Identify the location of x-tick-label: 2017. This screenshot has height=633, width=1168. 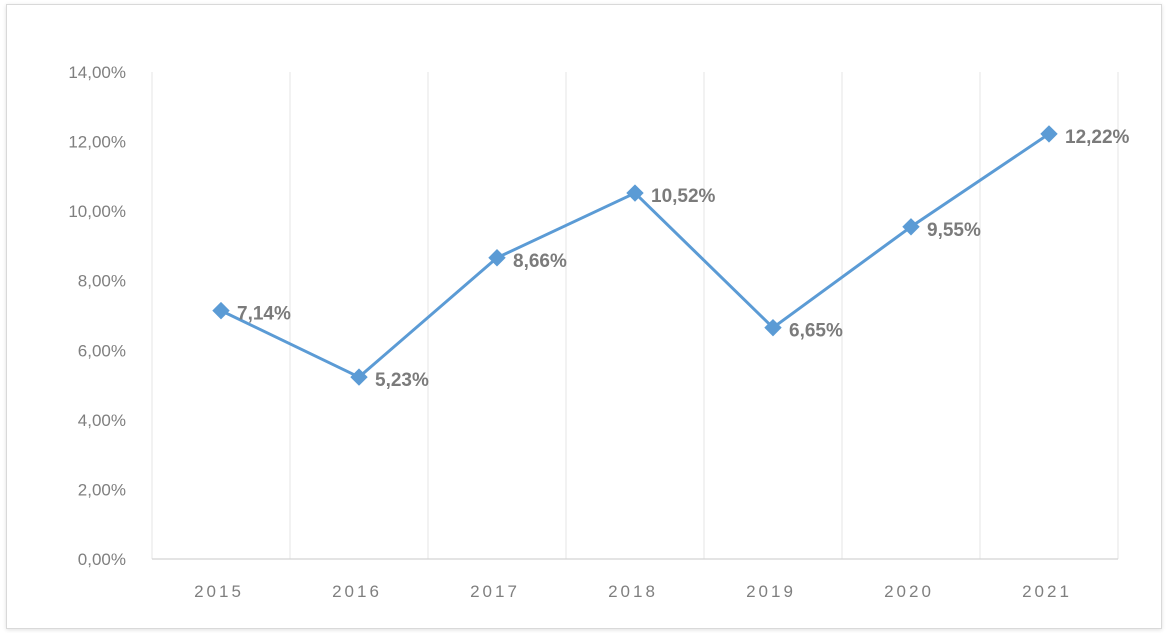
(495, 591).